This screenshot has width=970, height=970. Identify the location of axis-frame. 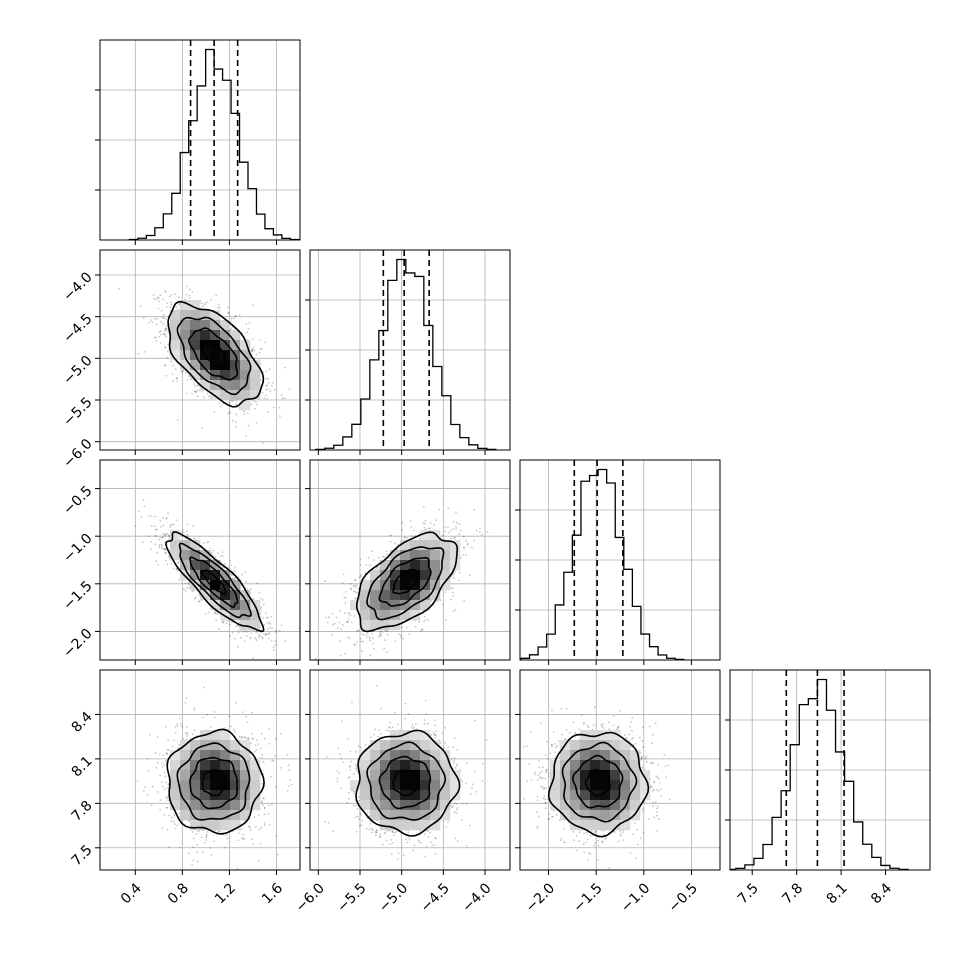
(410, 350).